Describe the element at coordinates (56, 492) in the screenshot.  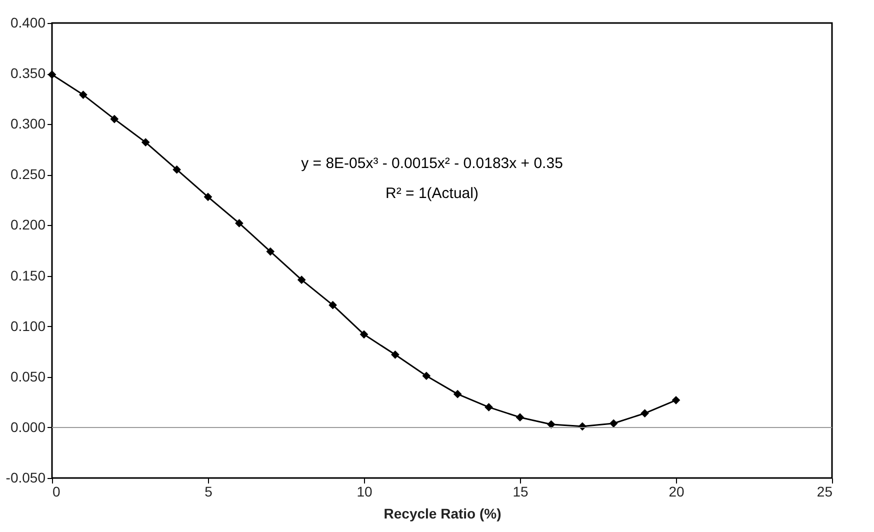
I see `x-tick-label: 0` at that location.